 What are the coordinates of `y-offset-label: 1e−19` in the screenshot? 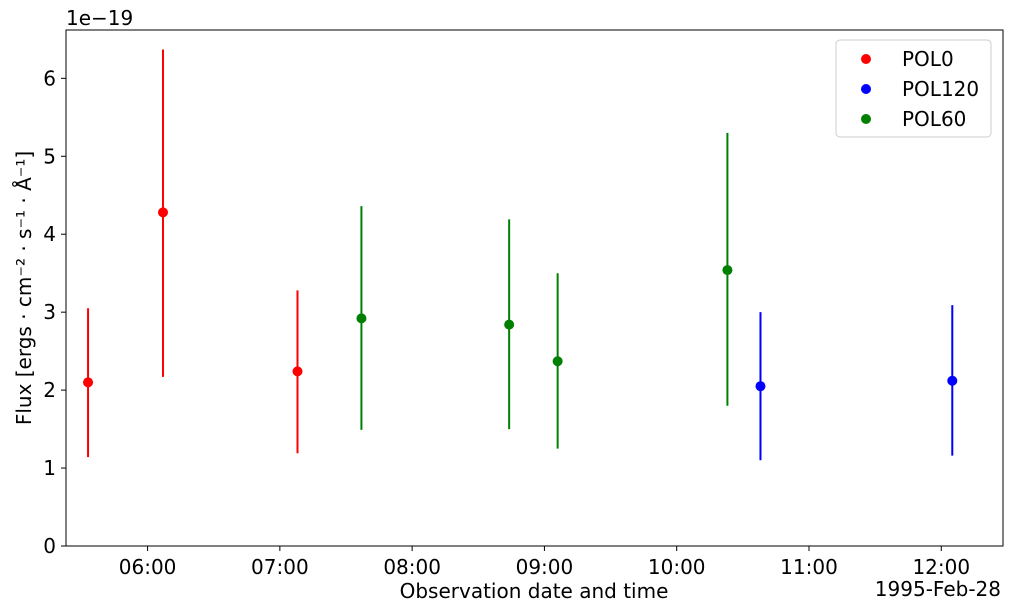 It's located at (99, 18).